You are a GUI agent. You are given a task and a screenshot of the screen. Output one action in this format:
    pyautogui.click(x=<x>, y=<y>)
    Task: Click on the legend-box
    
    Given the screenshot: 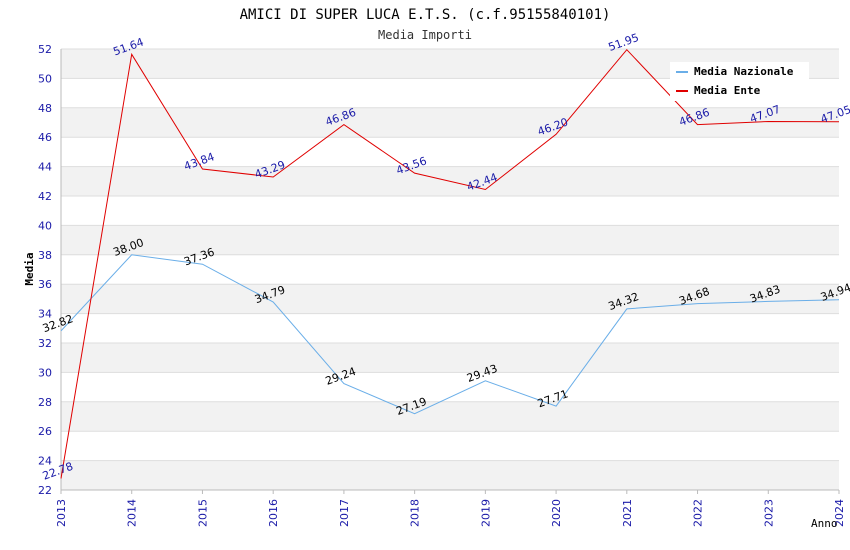 What is the action you would take?
    pyautogui.click(x=739, y=81)
    